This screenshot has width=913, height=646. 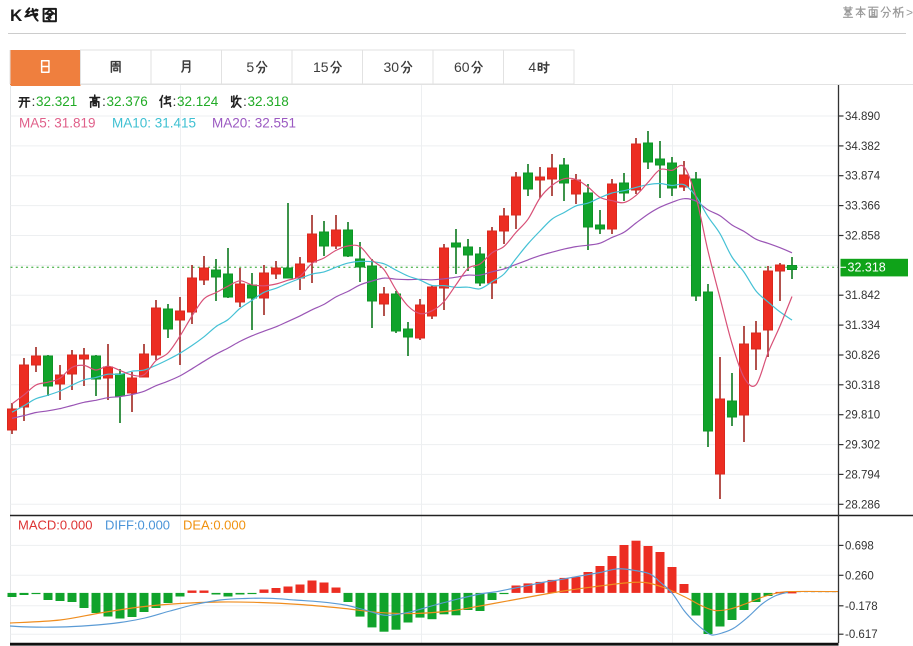 I want to click on svg-text: 32.858, so click(x=862, y=236).